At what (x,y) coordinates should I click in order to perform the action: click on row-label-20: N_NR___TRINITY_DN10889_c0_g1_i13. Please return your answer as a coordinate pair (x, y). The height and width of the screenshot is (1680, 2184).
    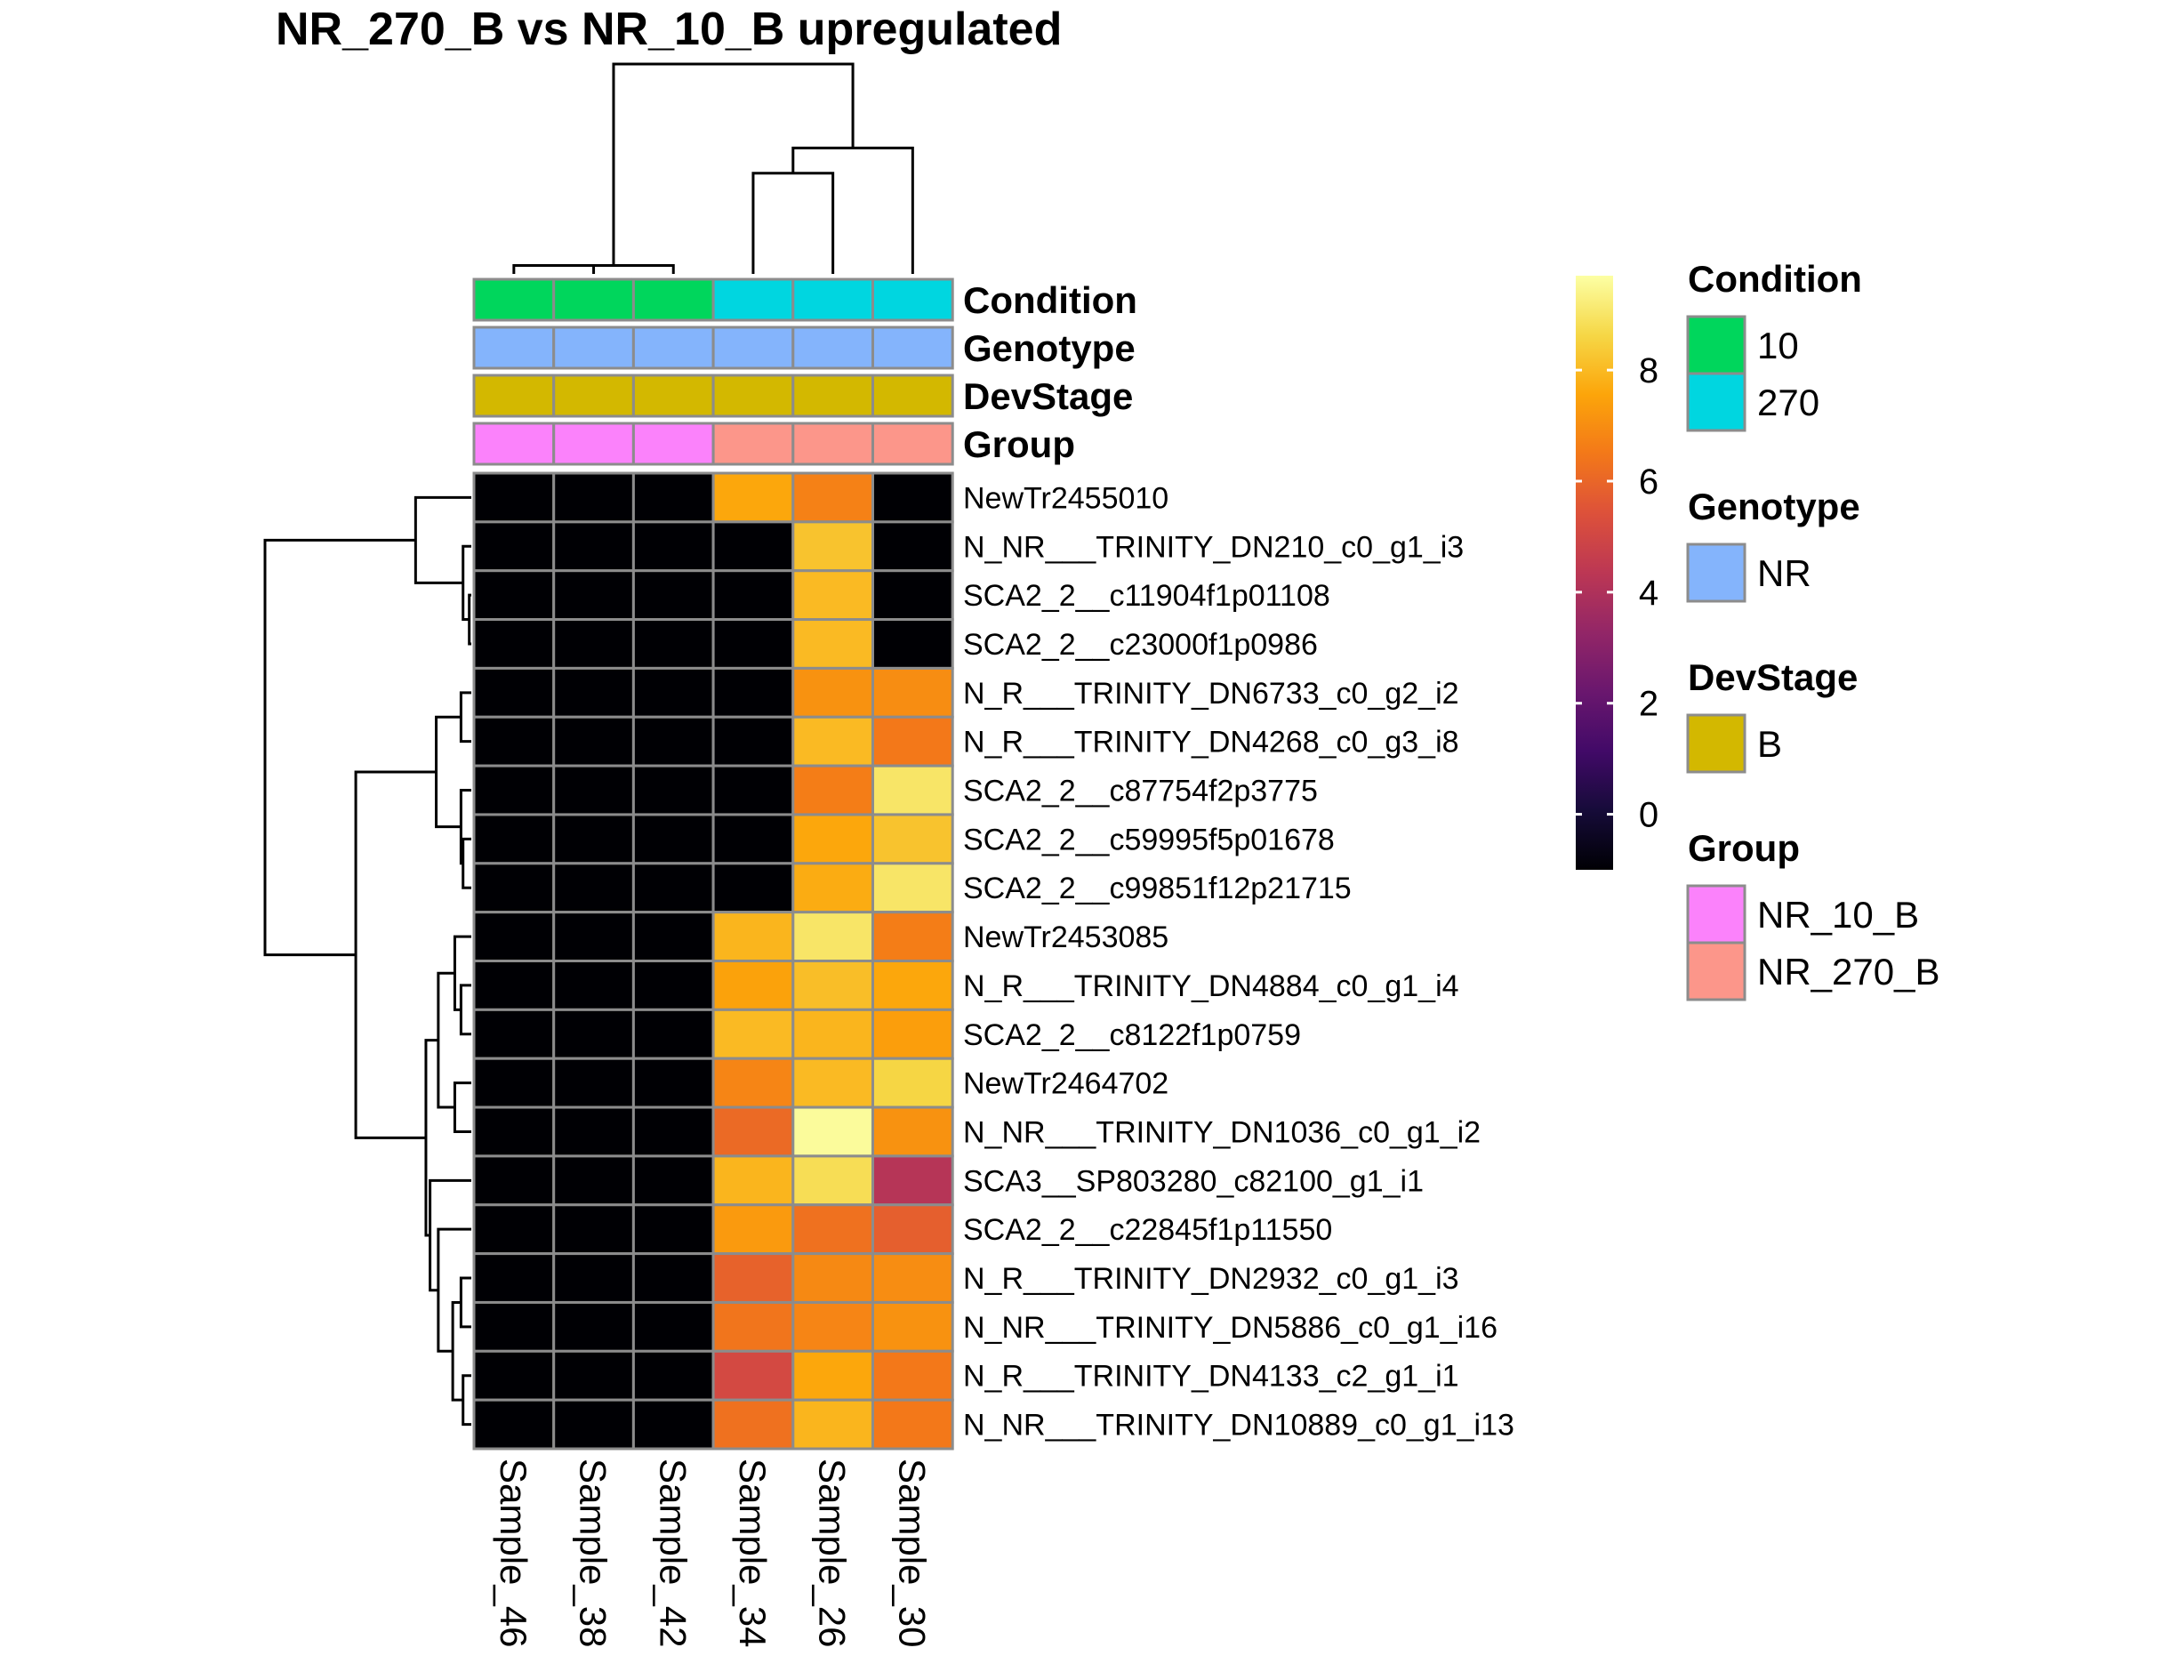
    Looking at the image, I should click on (1238, 1426).